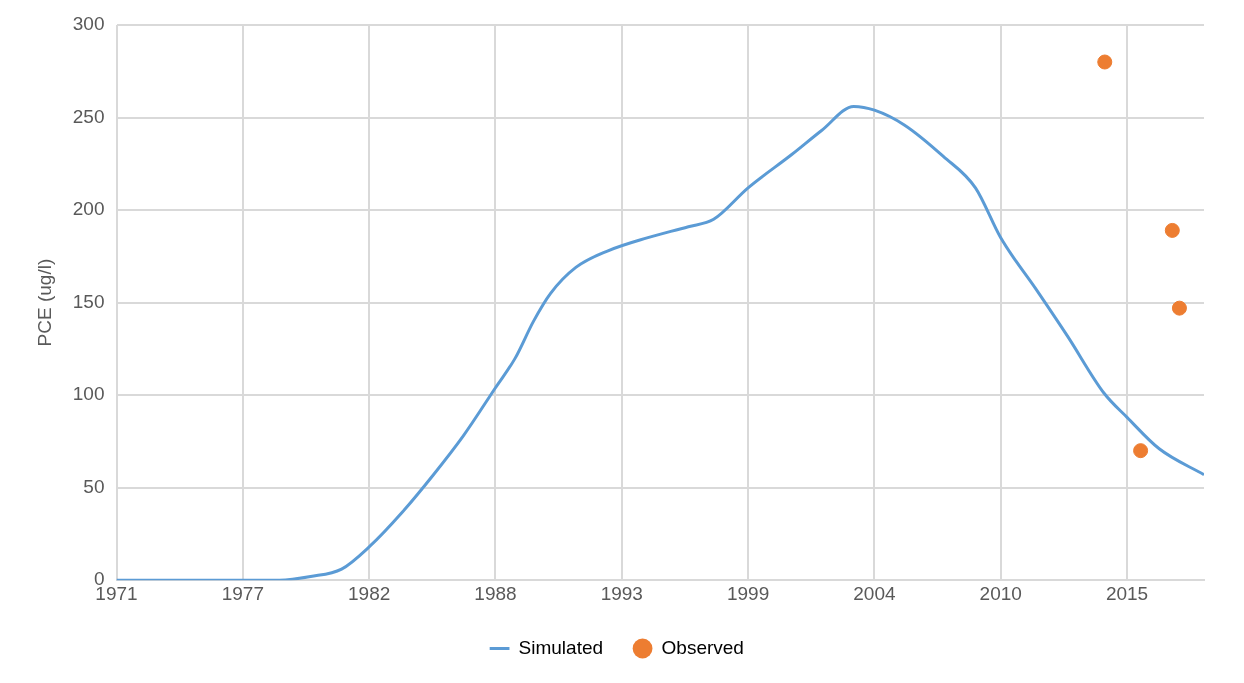 The image size is (1244, 683). I want to click on y-tick-label: 50, so click(94, 486).